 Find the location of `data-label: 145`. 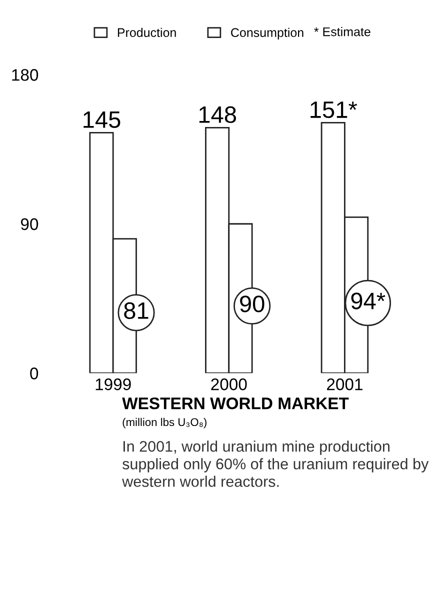

data-label: 145 is located at coordinates (102, 120).